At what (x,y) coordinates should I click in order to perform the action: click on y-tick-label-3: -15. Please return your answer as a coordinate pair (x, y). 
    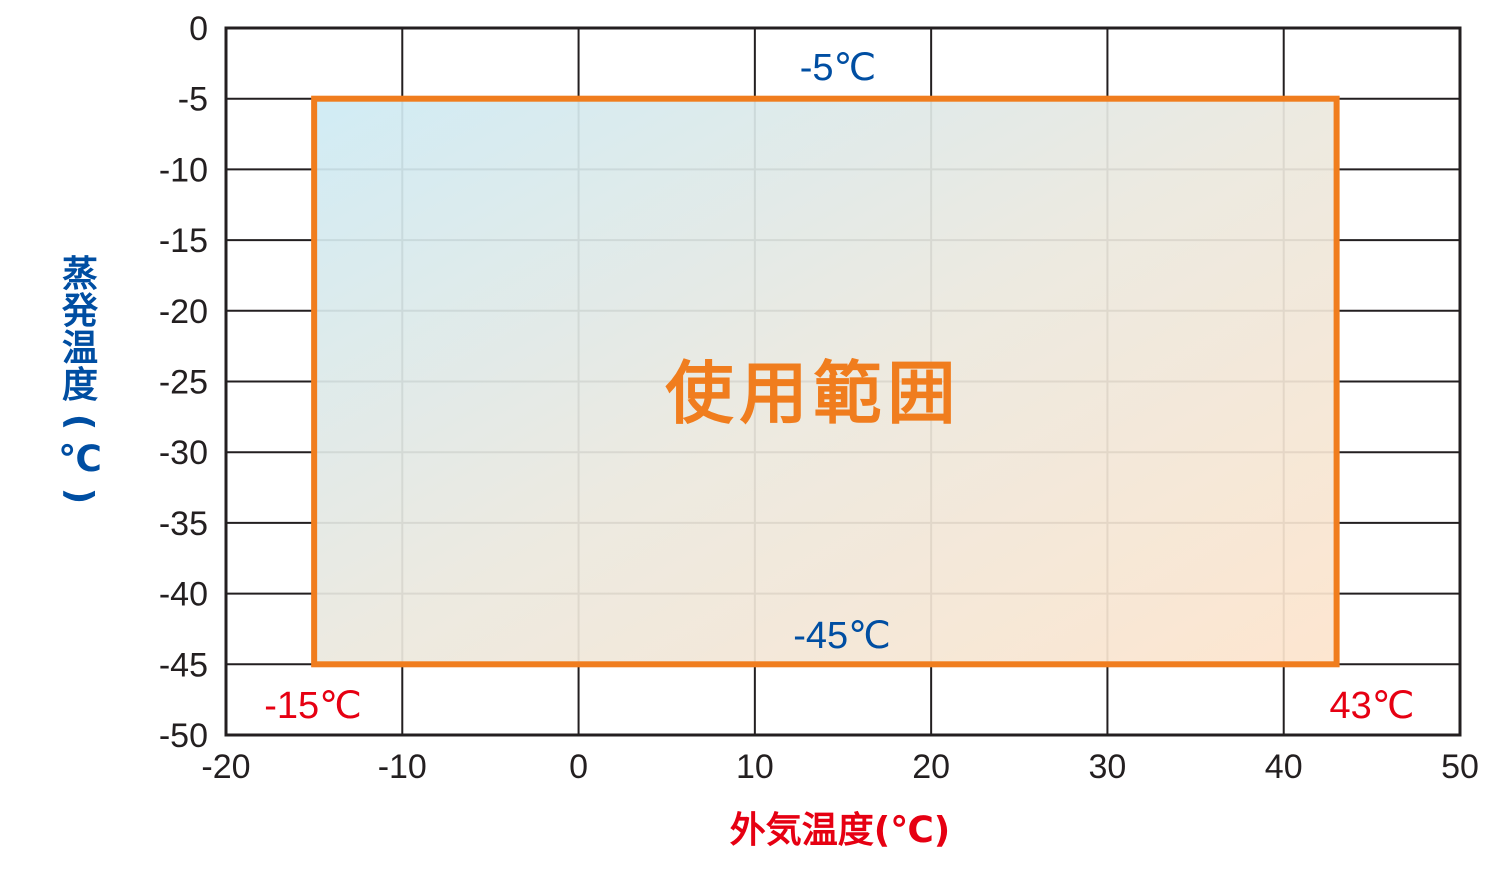
    Looking at the image, I should click on (183, 241).